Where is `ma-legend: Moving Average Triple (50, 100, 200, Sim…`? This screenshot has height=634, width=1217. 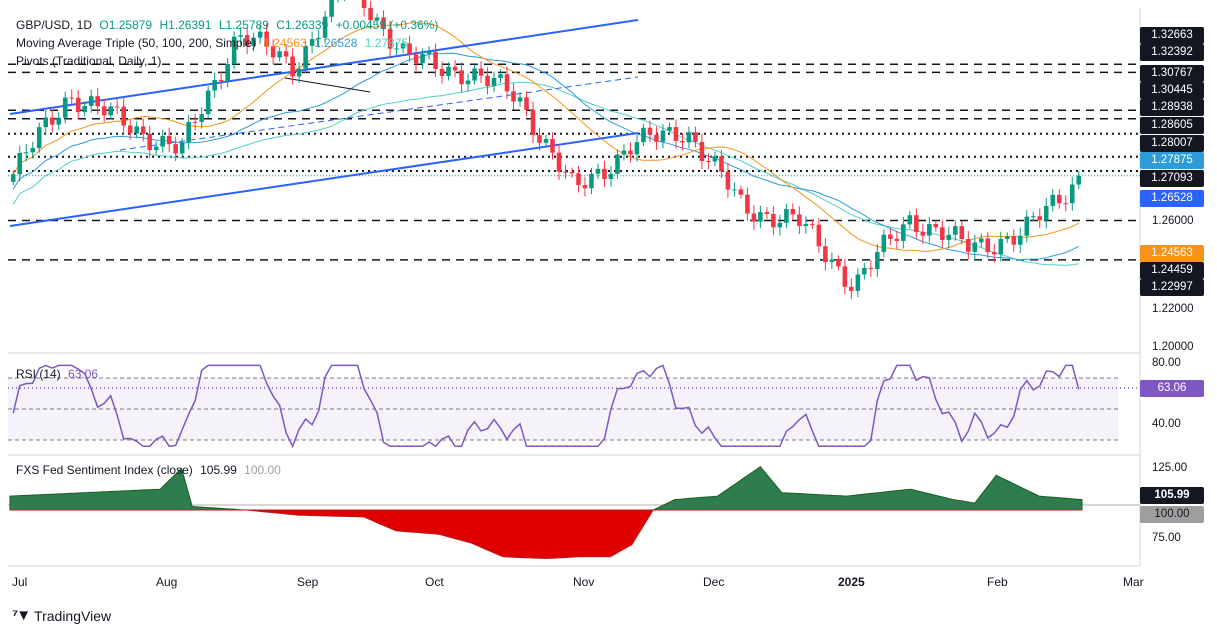 ma-legend: Moving Average Triple (50, 100, 200, Sim… is located at coordinates (214, 43).